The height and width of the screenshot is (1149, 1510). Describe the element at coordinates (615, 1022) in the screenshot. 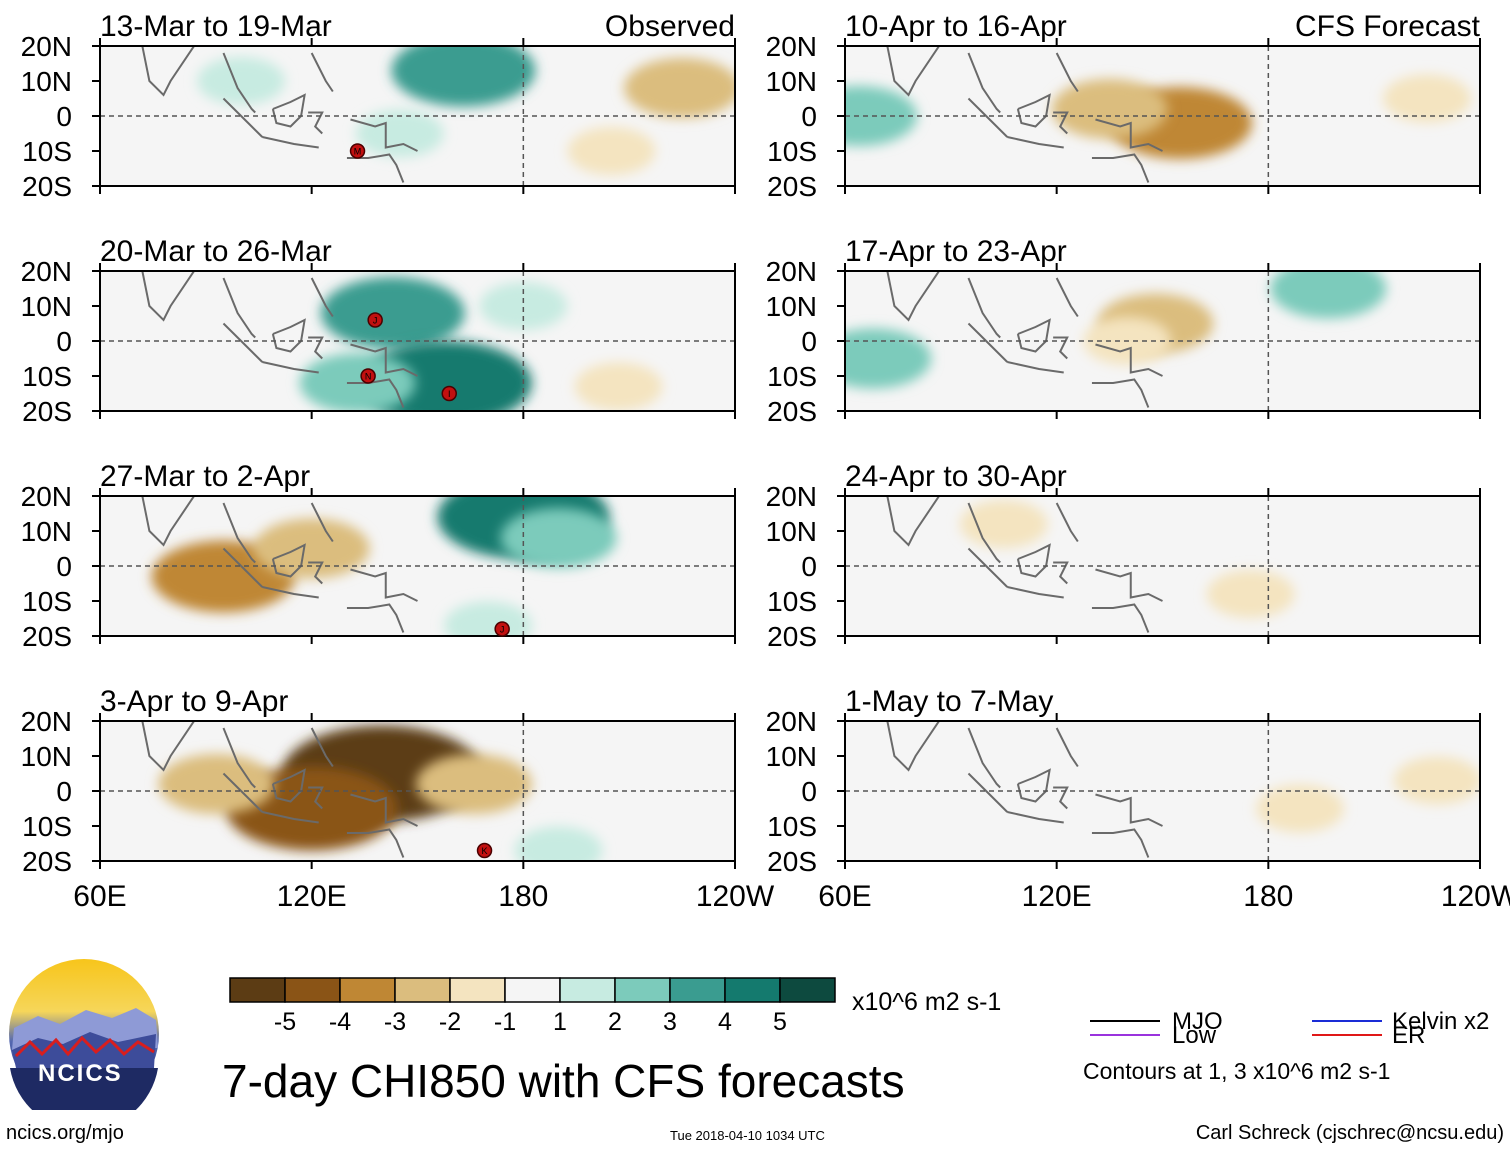

I see `colorbar-tick-label: 2` at that location.